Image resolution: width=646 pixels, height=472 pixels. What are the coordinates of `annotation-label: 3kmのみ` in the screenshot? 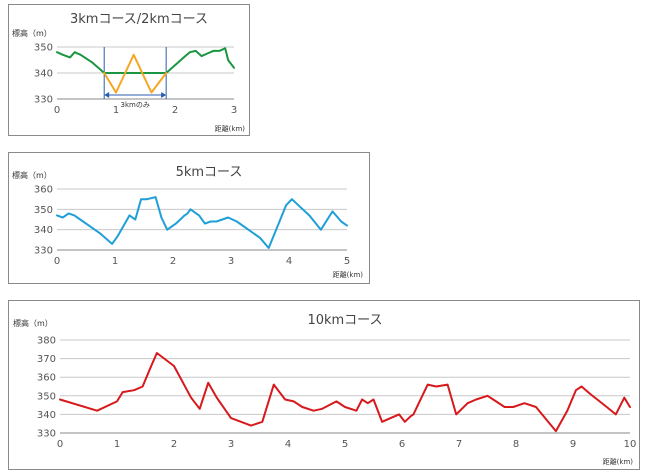 It's located at (135, 105).